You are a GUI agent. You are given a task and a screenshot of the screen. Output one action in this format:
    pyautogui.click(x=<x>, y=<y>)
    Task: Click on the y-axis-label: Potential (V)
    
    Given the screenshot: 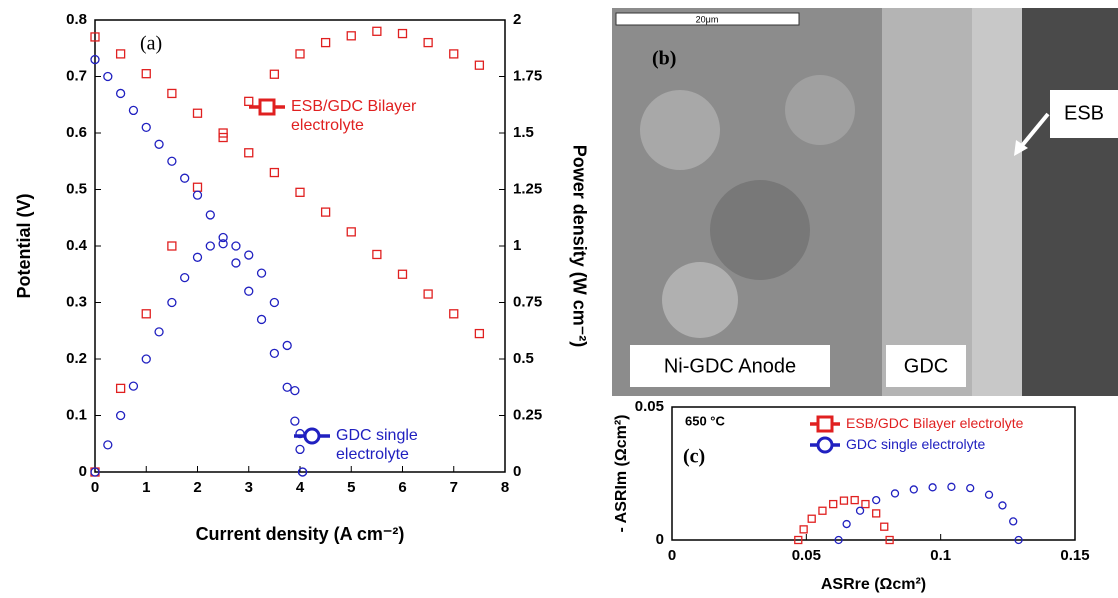 What is the action you would take?
    pyautogui.click(x=24, y=245)
    